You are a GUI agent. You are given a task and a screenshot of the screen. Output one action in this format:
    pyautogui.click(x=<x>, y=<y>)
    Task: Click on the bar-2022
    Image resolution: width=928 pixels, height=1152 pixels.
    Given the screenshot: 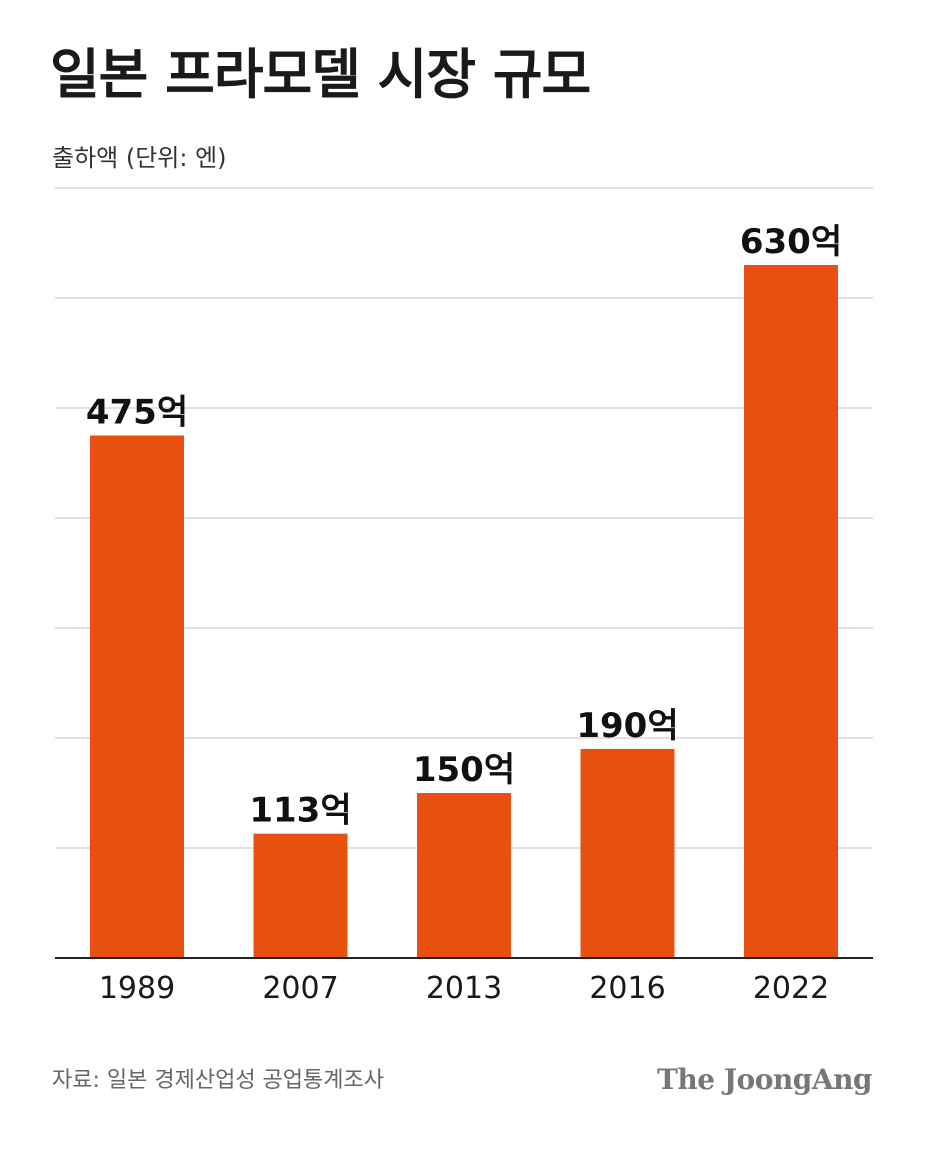 What is the action you would take?
    pyautogui.click(x=791, y=611)
    